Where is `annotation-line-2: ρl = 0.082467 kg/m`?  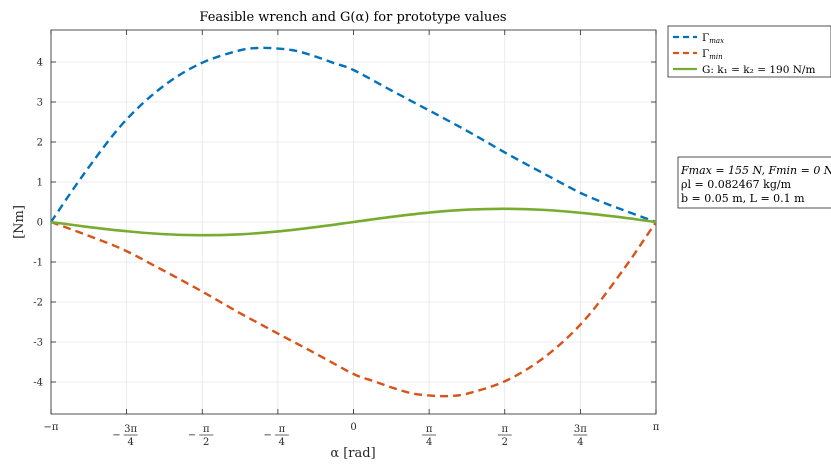 annotation-line-2: ρl = 0.082467 kg/m is located at coordinates (736, 184).